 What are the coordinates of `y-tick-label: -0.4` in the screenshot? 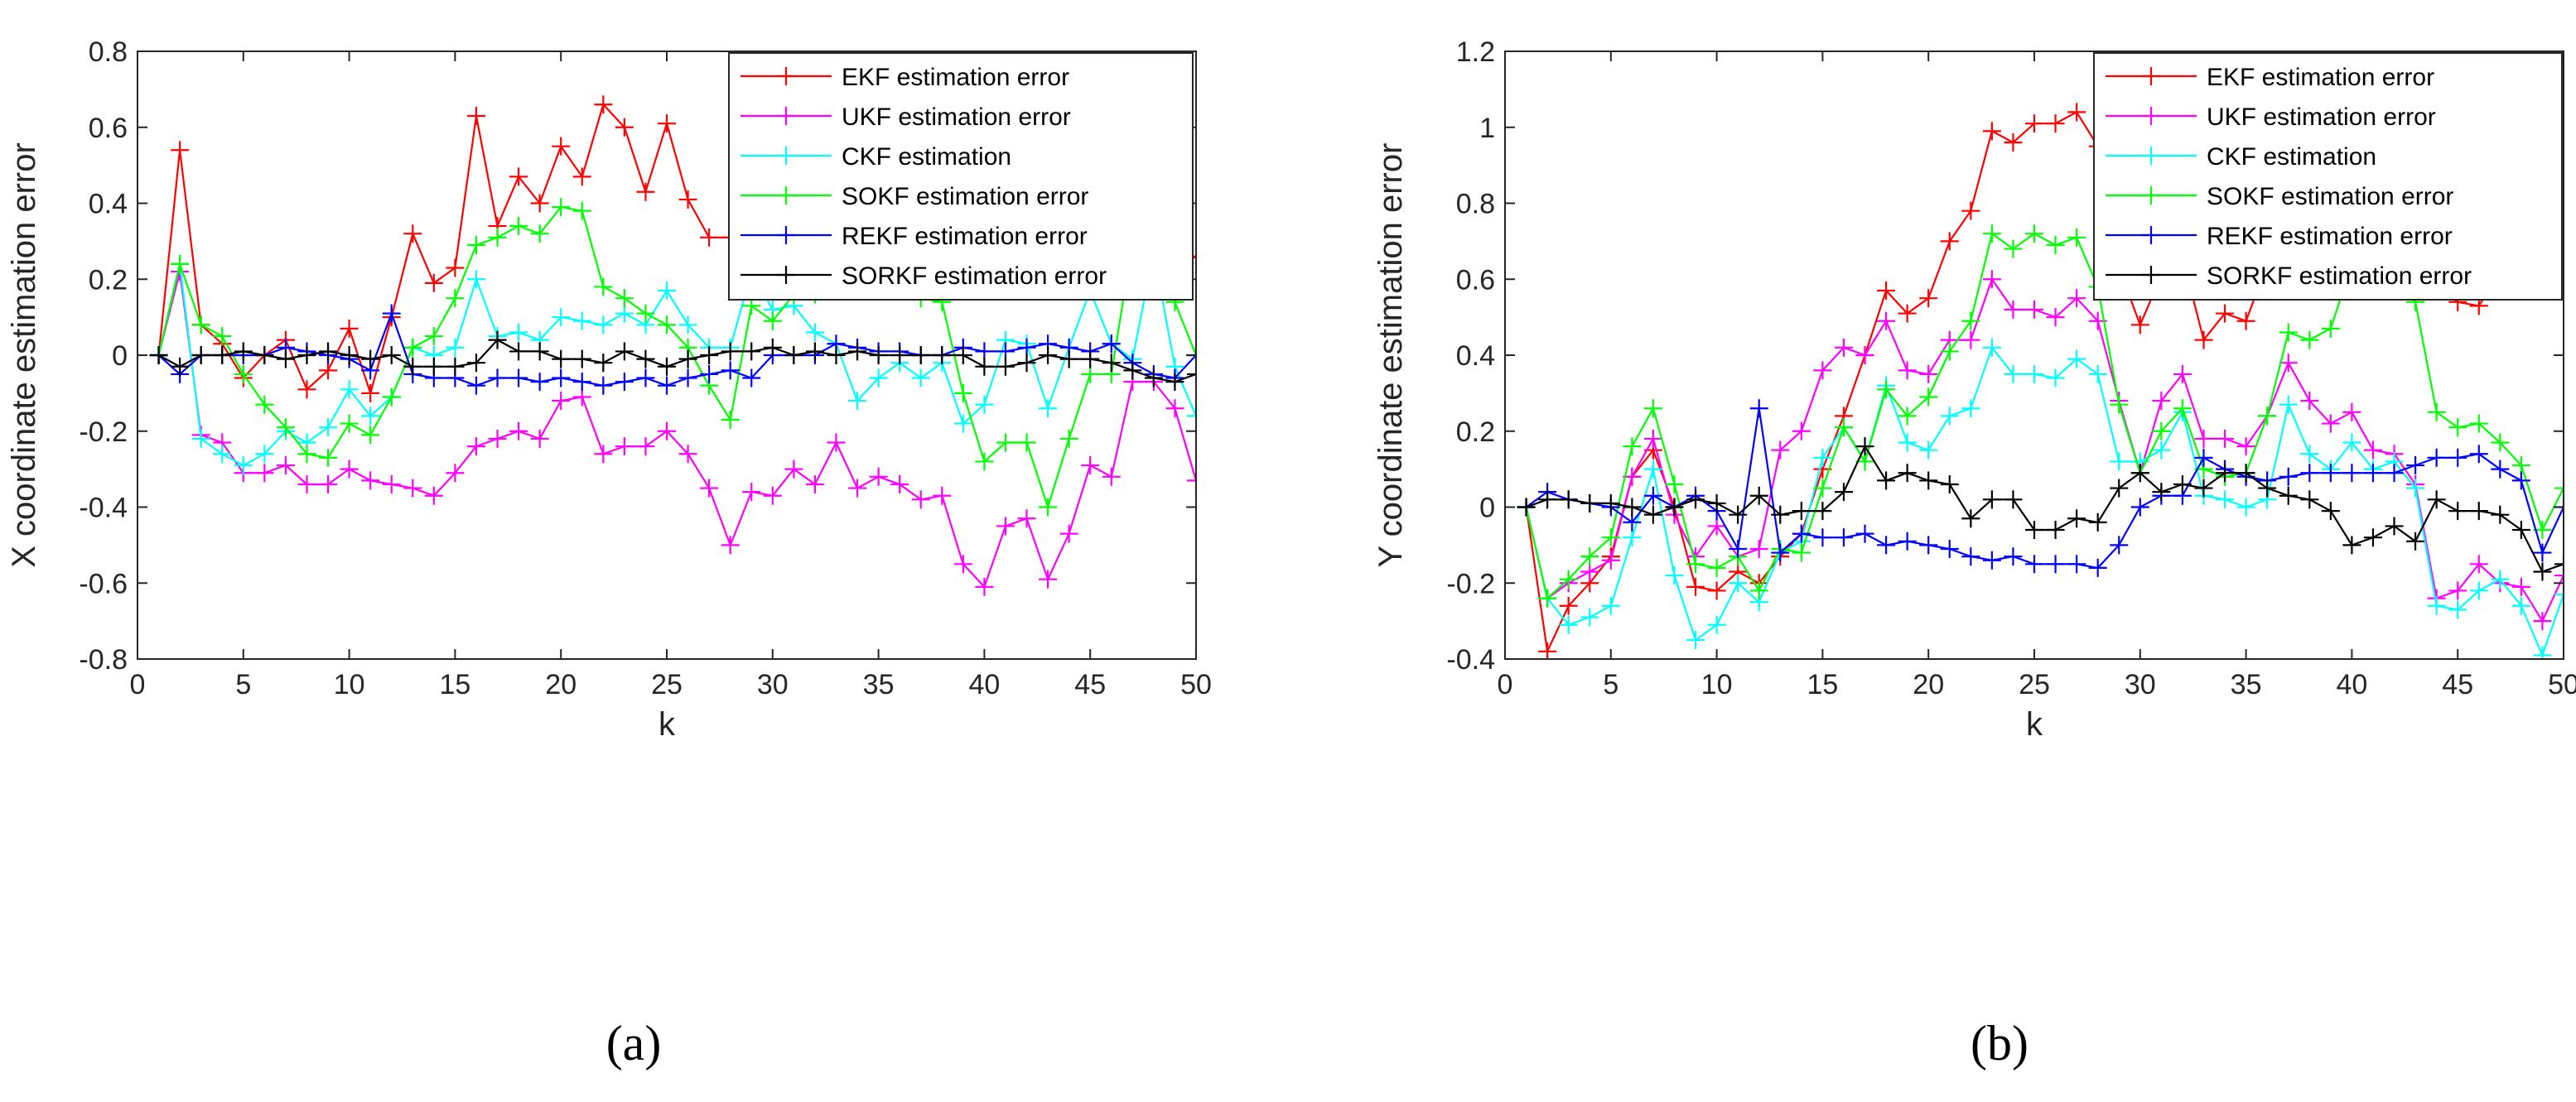 It's located at (103, 508).